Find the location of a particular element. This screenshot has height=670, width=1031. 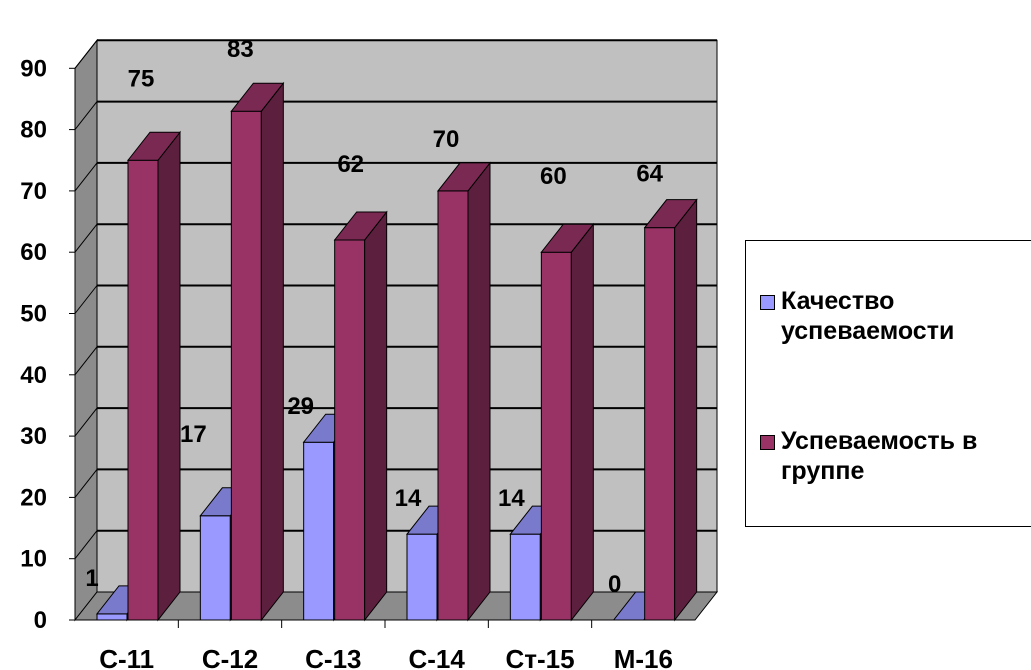

x-tick-label: М-16 is located at coordinates (643, 657).